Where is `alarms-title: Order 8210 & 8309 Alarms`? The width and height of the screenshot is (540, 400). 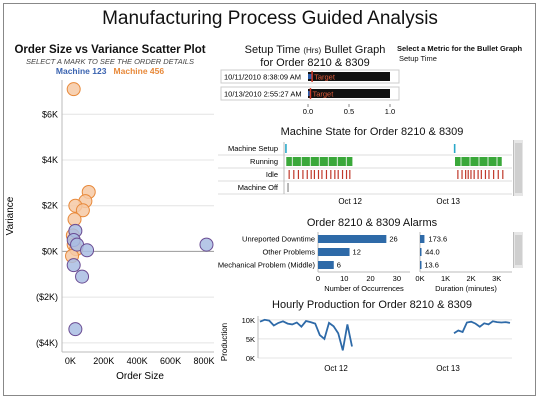 alarms-title: Order 8210 & 8309 Alarms is located at coordinates (372, 223).